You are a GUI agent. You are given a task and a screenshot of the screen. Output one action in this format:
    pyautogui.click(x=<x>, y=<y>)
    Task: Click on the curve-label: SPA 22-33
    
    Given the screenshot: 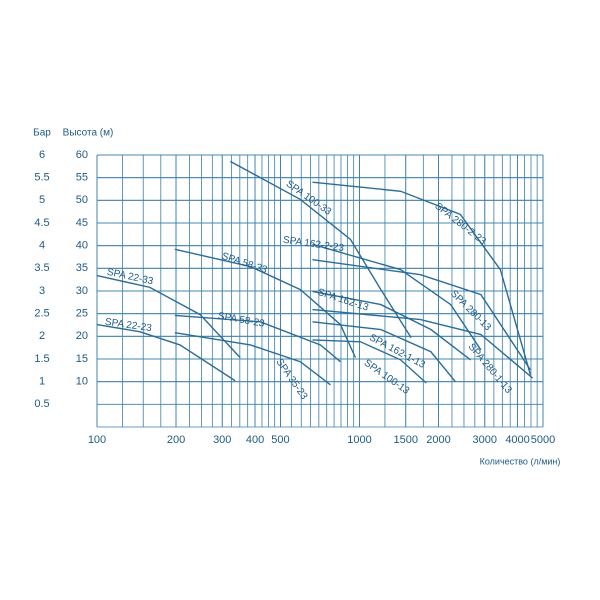 What is the action you would take?
    pyautogui.click(x=130, y=277)
    